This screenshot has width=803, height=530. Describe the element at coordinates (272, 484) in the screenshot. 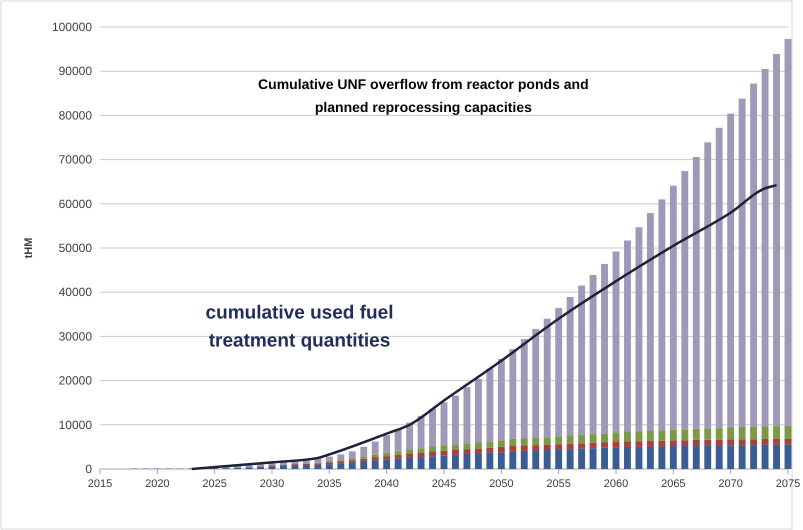

I see `x-tick-label: 2030` at that location.